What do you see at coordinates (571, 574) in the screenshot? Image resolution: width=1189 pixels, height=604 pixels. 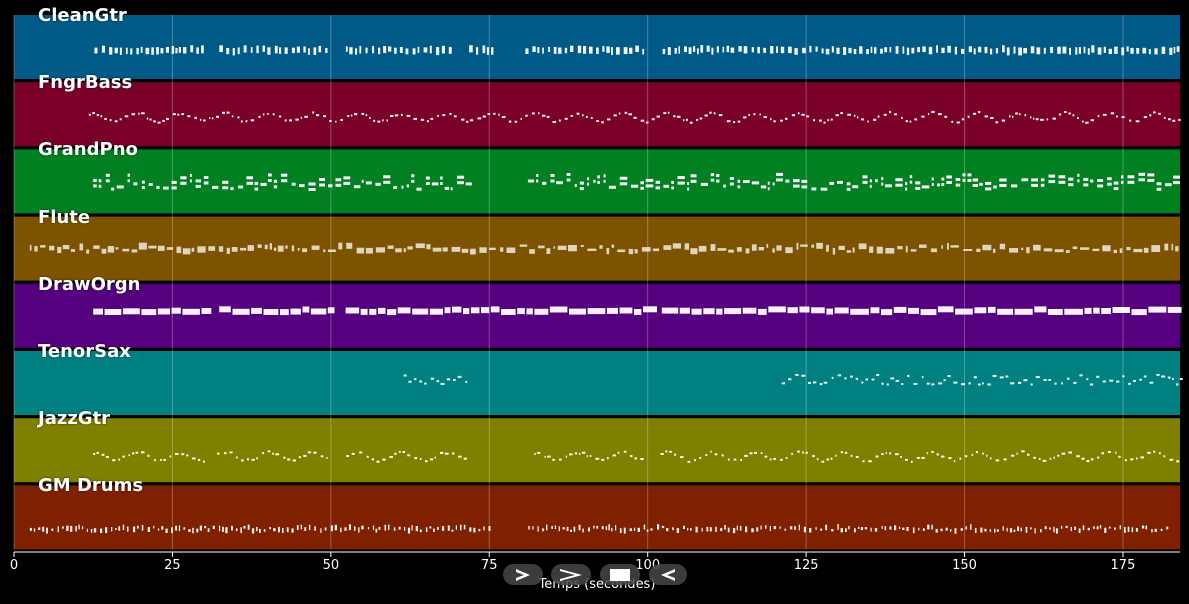 I see `fast-forward-button` at bounding box center [571, 574].